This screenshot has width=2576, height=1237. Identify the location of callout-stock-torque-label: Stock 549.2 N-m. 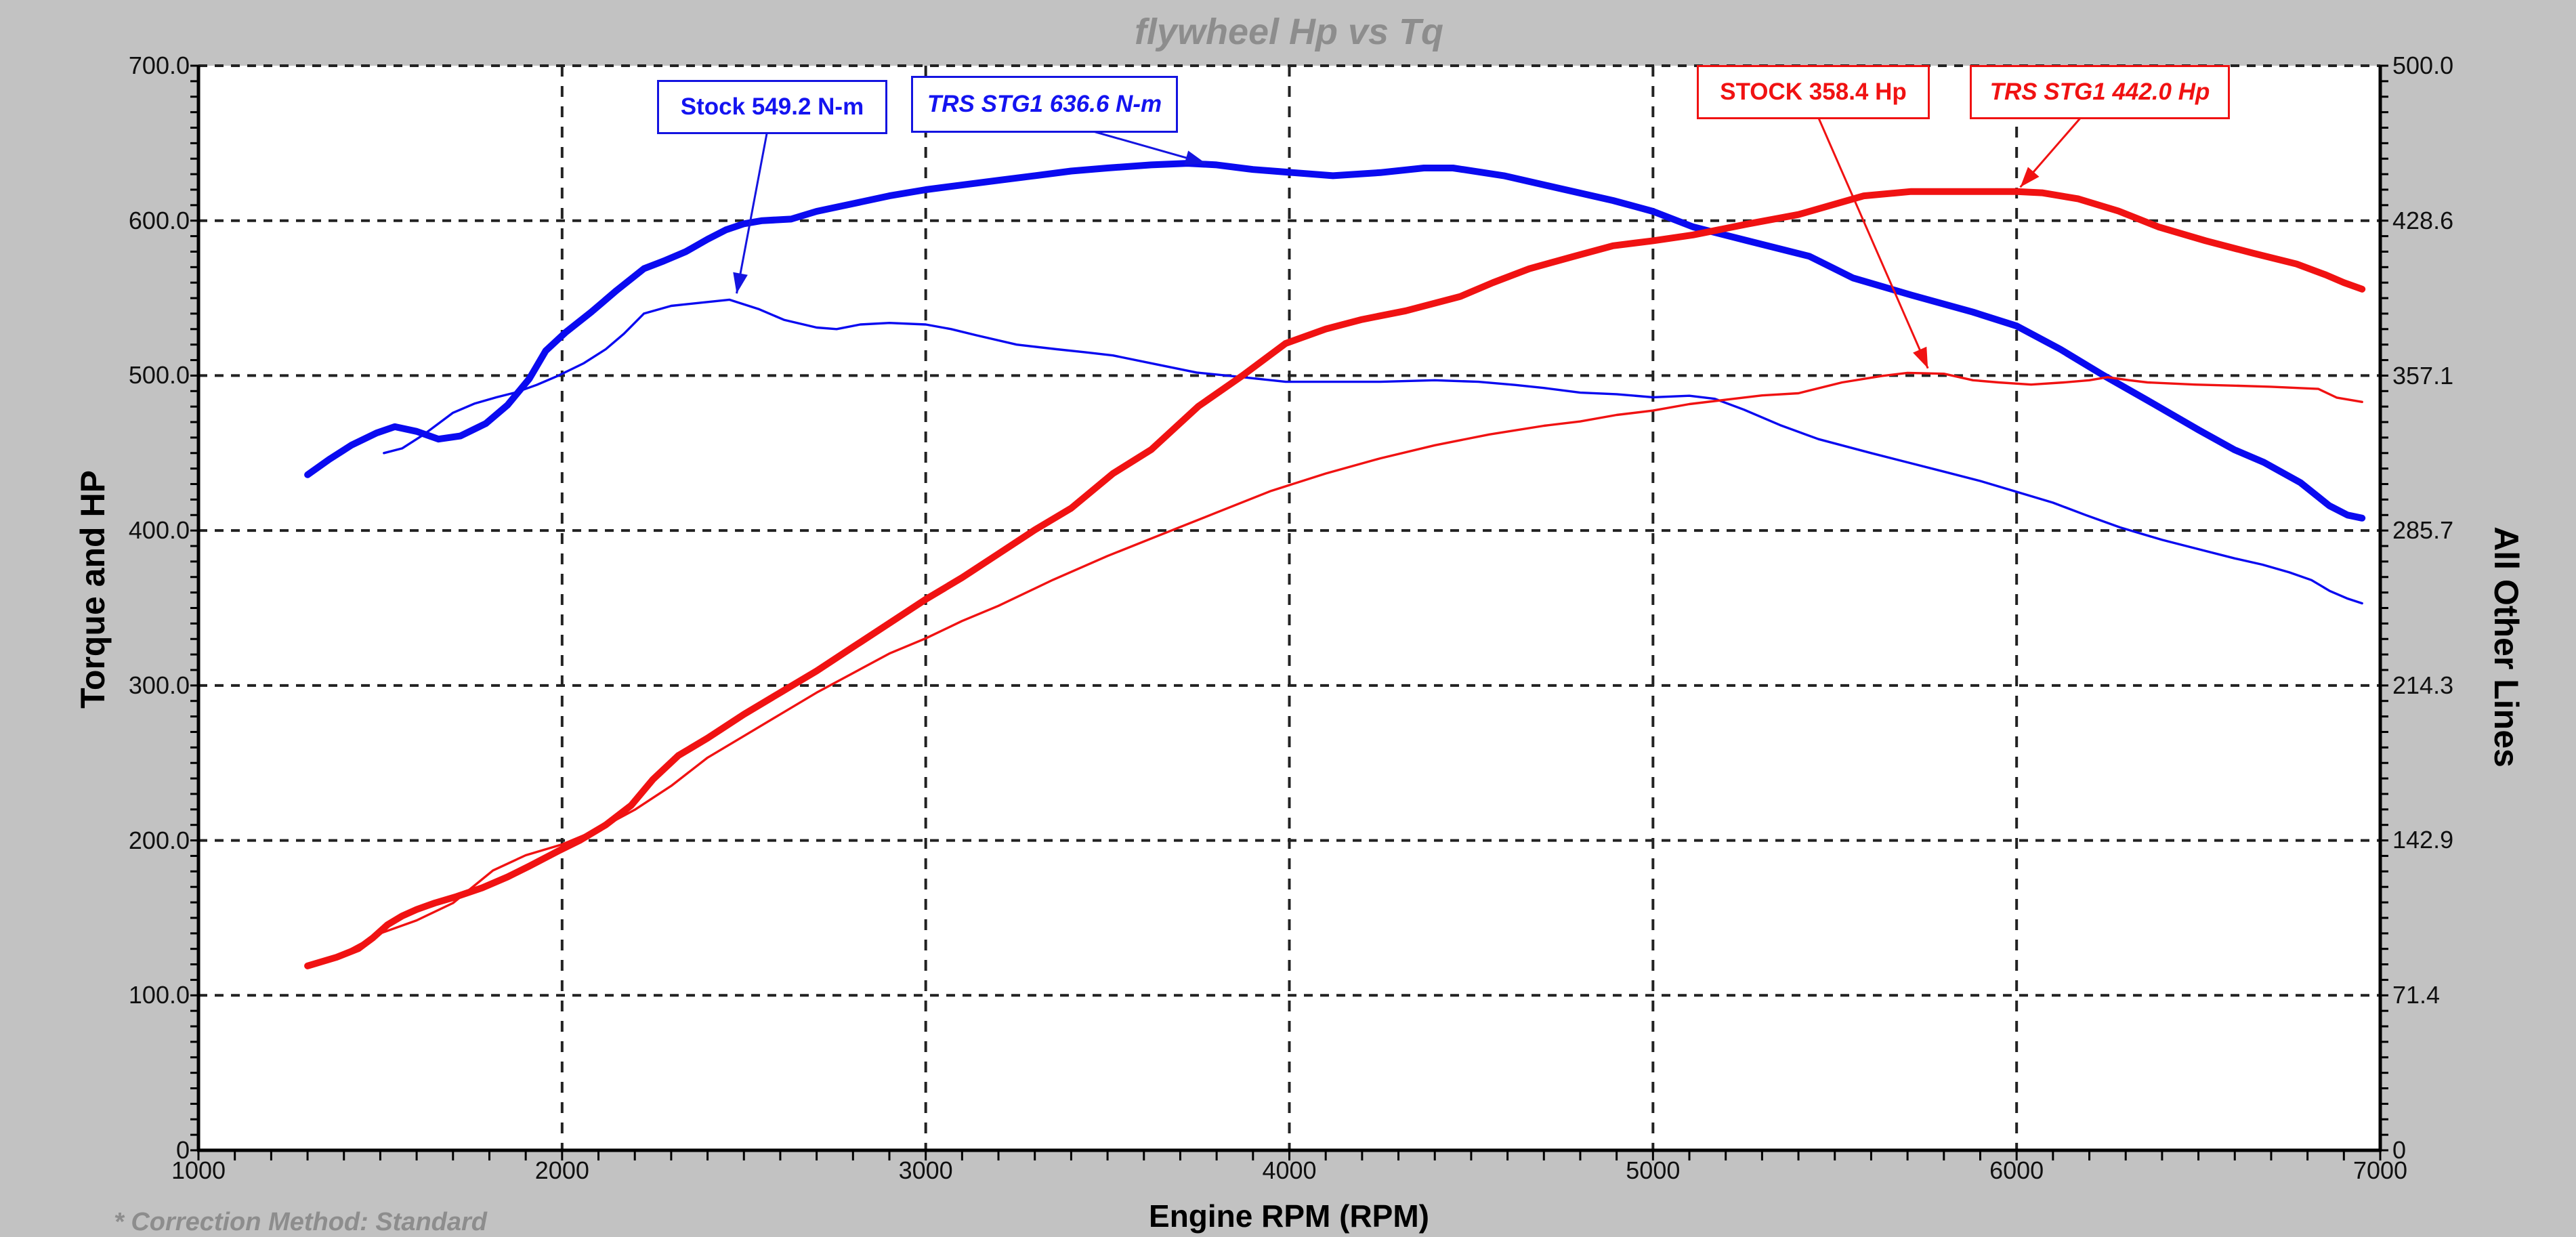
(772, 106).